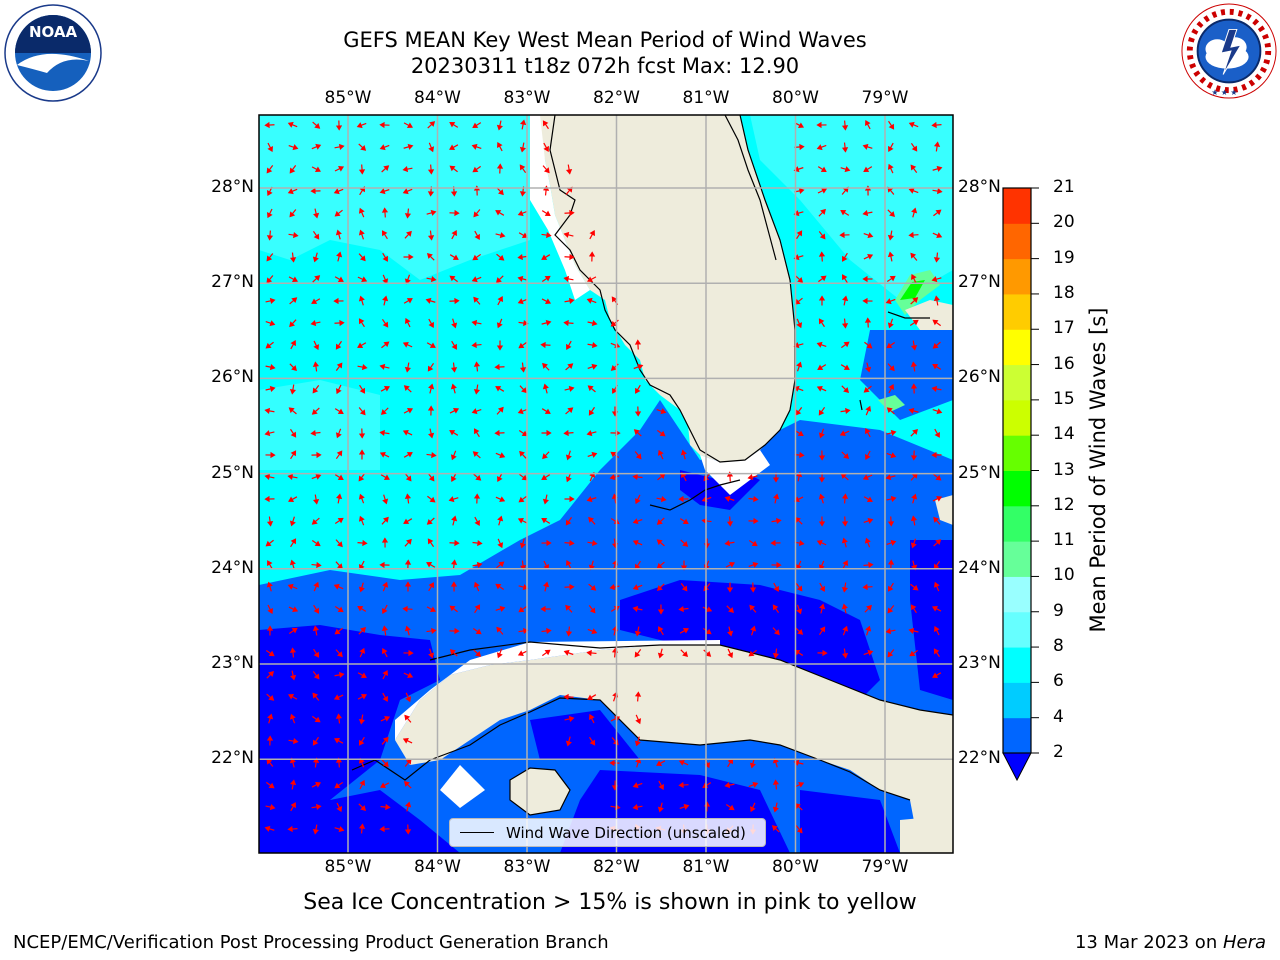  What do you see at coordinates (979, 472) in the screenshot?
I see `lat-tick-label-right: 25°N` at bounding box center [979, 472].